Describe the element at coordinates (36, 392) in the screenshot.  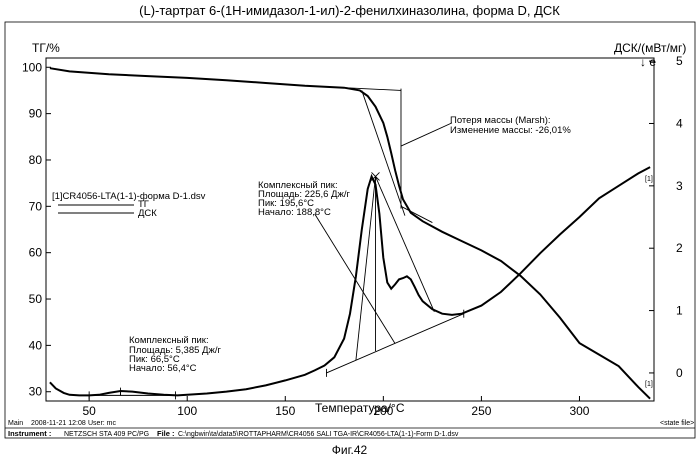
I see `y-left-tick-label: 30` at that location.